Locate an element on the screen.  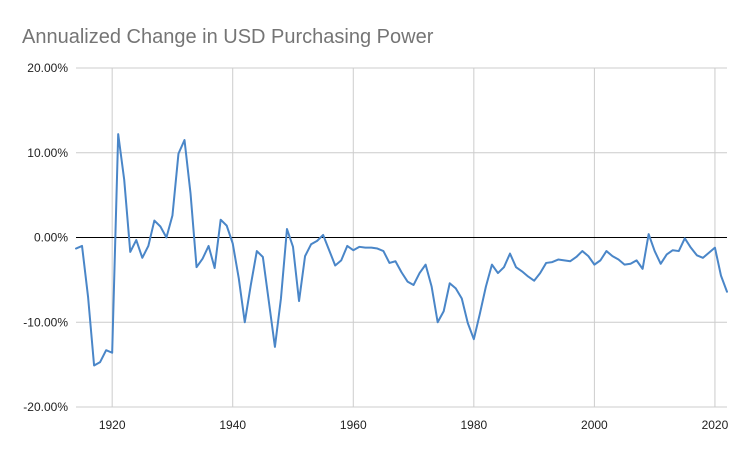
y-tick-label: -10.00% is located at coordinates (45, 322).